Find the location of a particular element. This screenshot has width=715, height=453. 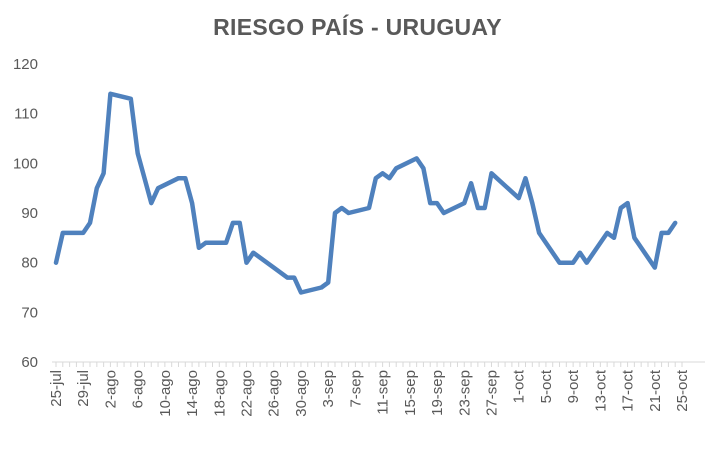

x-tick-label: 21-oct is located at coordinates (655, 390).